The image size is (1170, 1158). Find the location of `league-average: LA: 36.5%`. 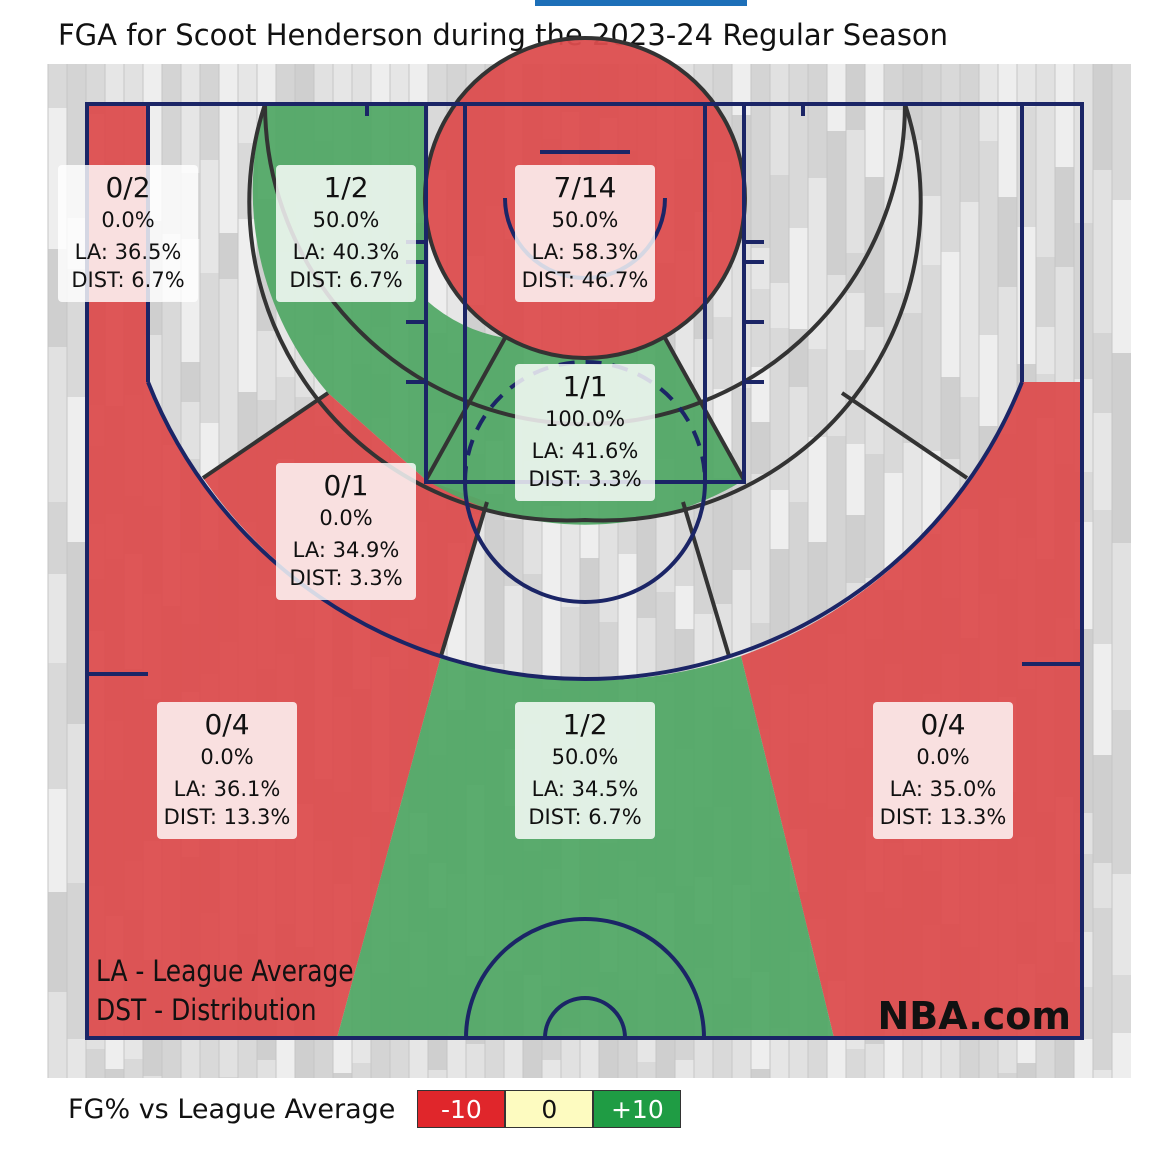

league-average: LA: 36.5% is located at coordinates (128, 252).